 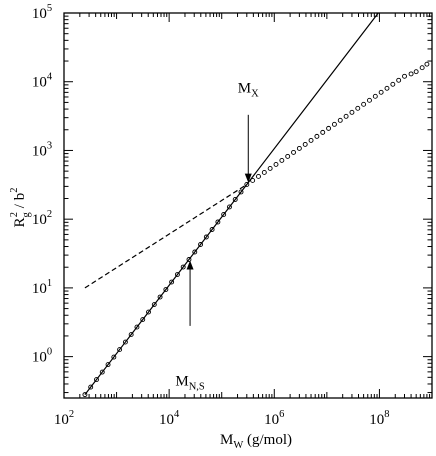 What do you see at coordinates (248, 89) in the screenshot?
I see `annotation-mx-label: MX` at bounding box center [248, 89].